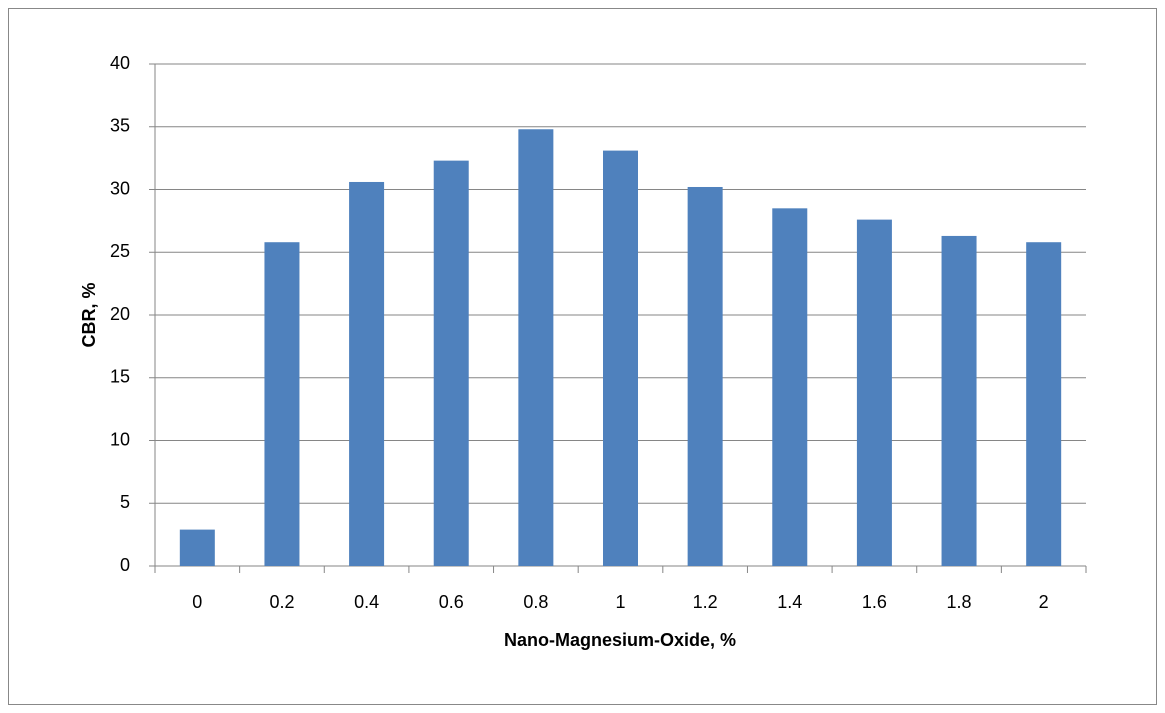  Describe the element at coordinates (120, 63) in the screenshot. I see `y-tick-label: 40` at that location.